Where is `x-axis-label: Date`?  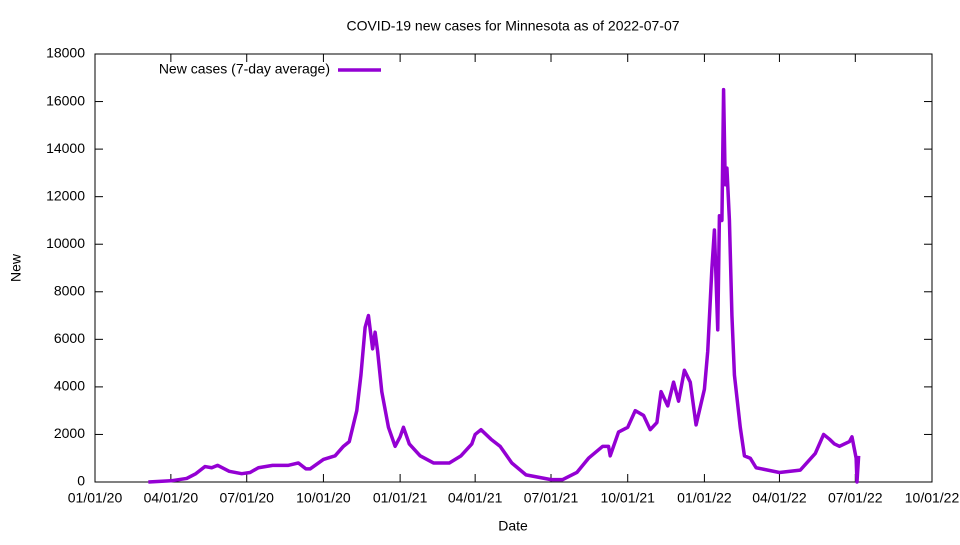
x-axis-label: Date is located at coordinates (513, 526).